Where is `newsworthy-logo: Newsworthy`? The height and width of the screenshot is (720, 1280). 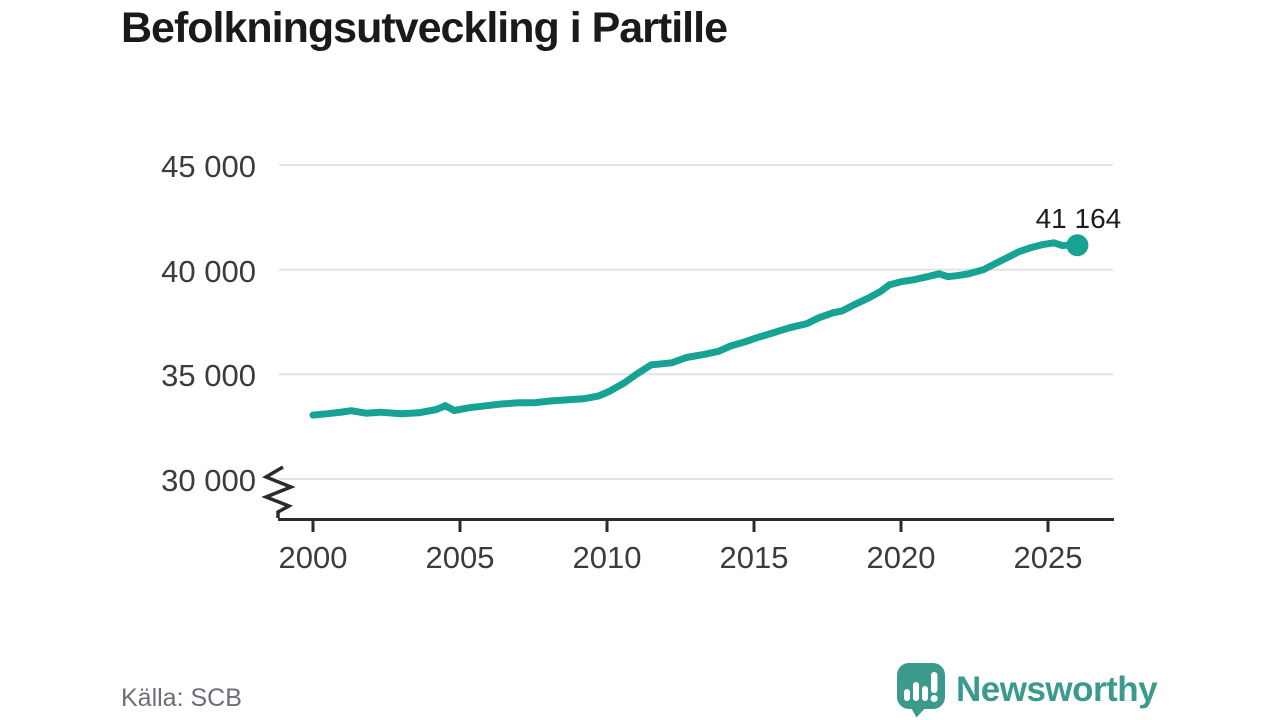
newsworthy-logo: Newsworthy is located at coordinates (1027, 690).